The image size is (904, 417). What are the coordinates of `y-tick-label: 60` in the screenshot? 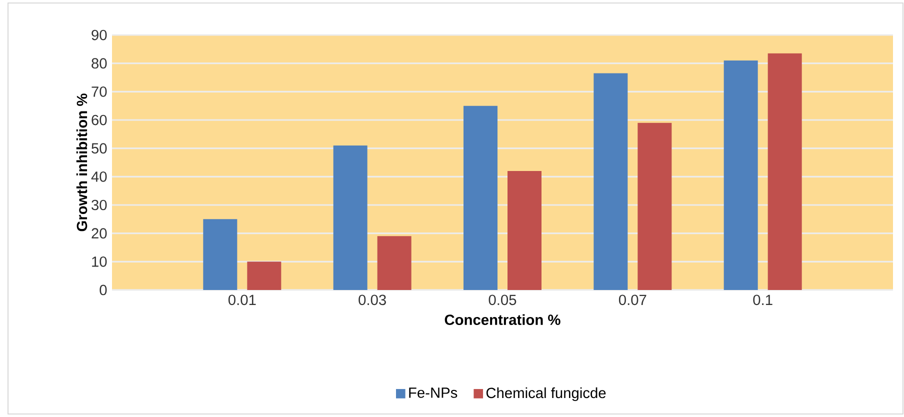 It's located at (99, 120).